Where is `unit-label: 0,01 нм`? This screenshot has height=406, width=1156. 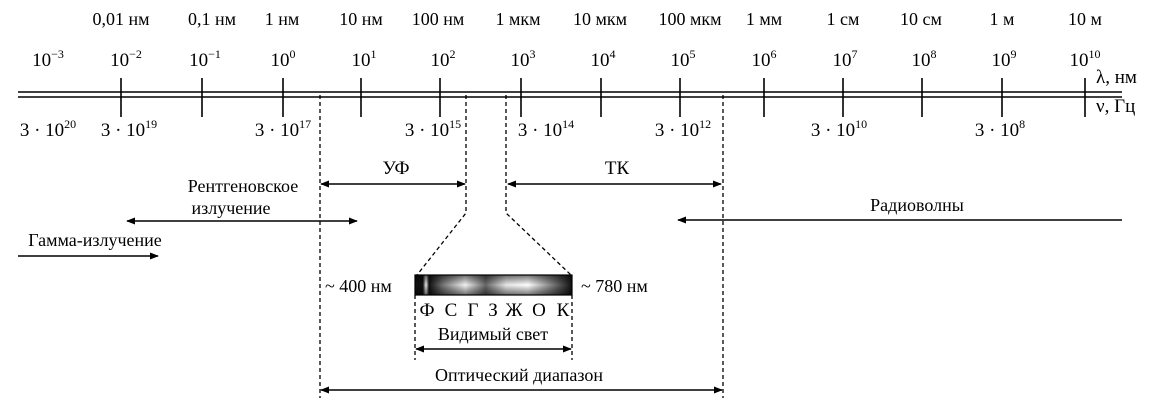 unit-label: 0,01 нм is located at coordinates (120, 19).